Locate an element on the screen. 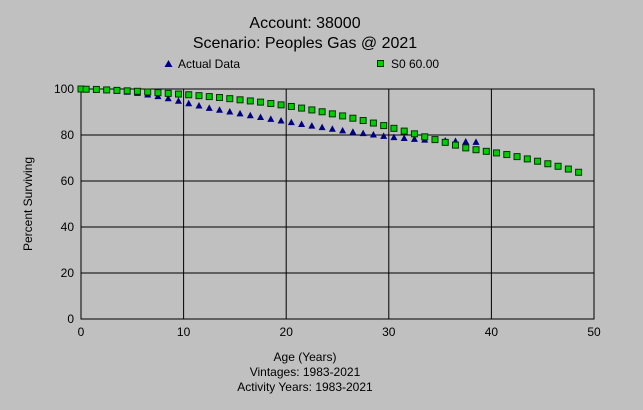 This screenshot has width=643, height=410. chart-subtitle: Scenario: Peoples Gas @ 2021 is located at coordinates (305, 43).